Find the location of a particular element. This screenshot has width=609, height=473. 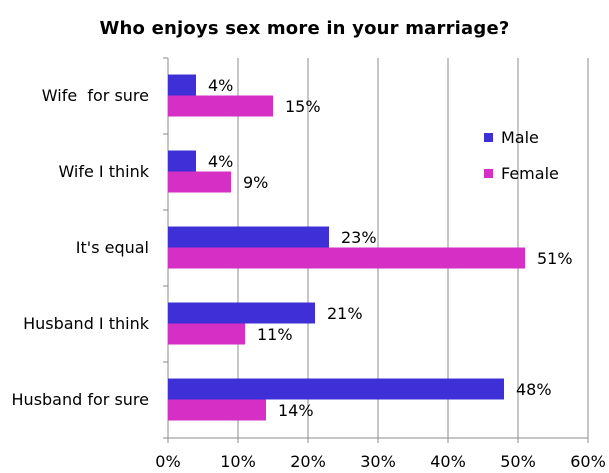

legend-label-male: Male is located at coordinates (520, 137).